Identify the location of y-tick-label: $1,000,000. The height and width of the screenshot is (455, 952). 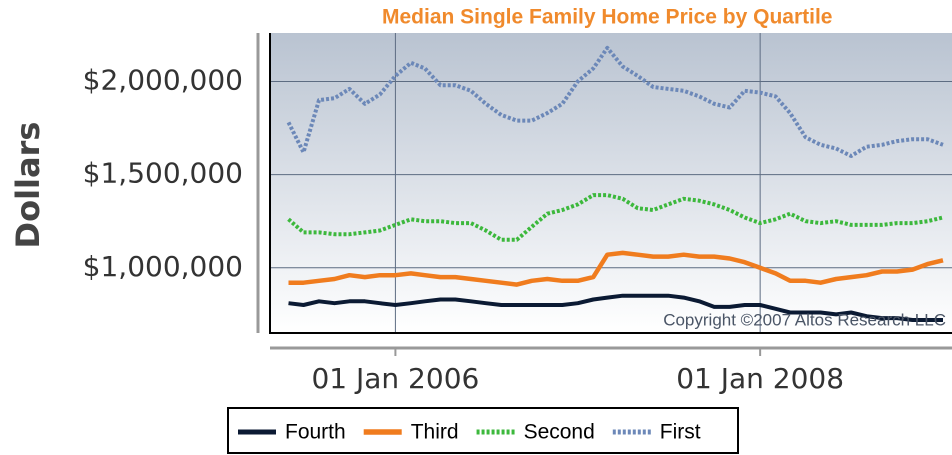
(163, 266).